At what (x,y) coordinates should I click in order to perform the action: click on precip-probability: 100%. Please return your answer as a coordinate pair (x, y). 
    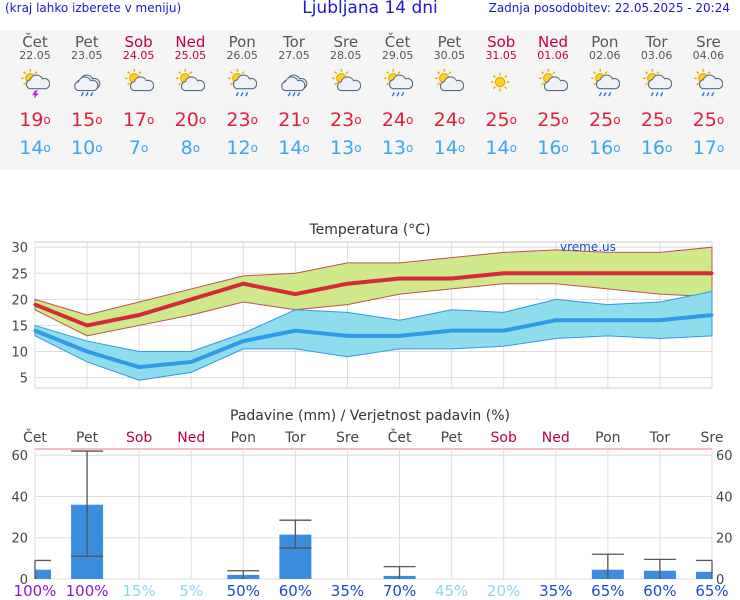
    Looking at the image, I should click on (87, 591).